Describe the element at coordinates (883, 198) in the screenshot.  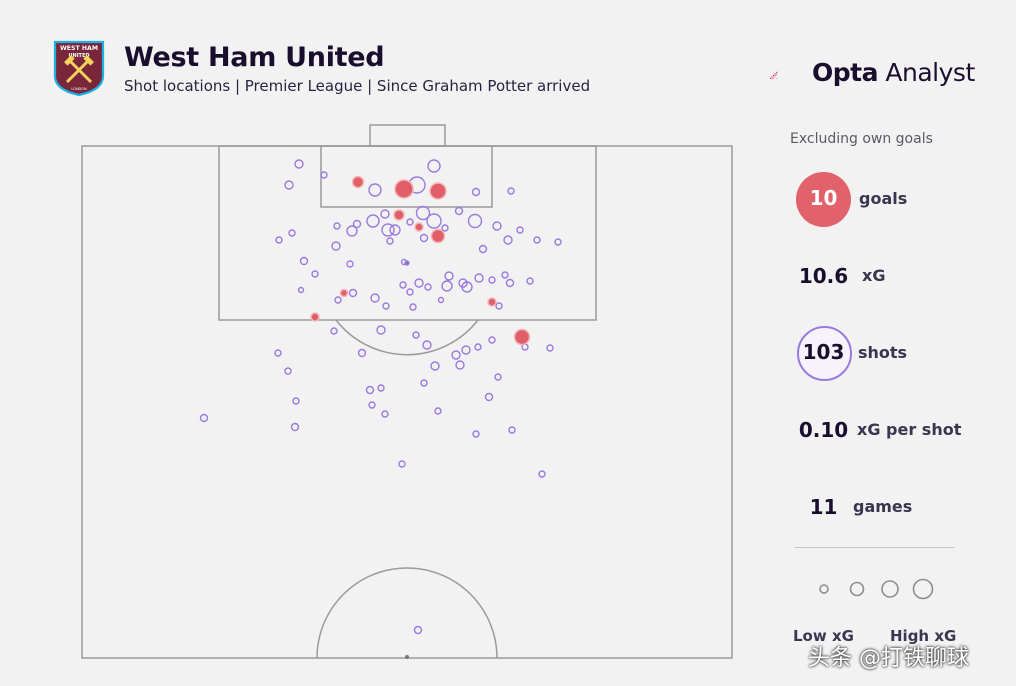
I see `goals-label: goals` at that location.